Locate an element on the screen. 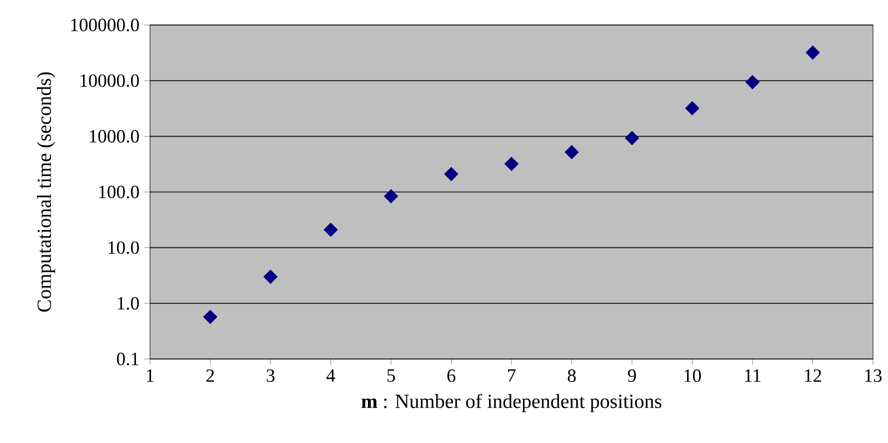 The width and height of the screenshot is (888, 443). x-tick-label: 8 is located at coordinates (572, 375).